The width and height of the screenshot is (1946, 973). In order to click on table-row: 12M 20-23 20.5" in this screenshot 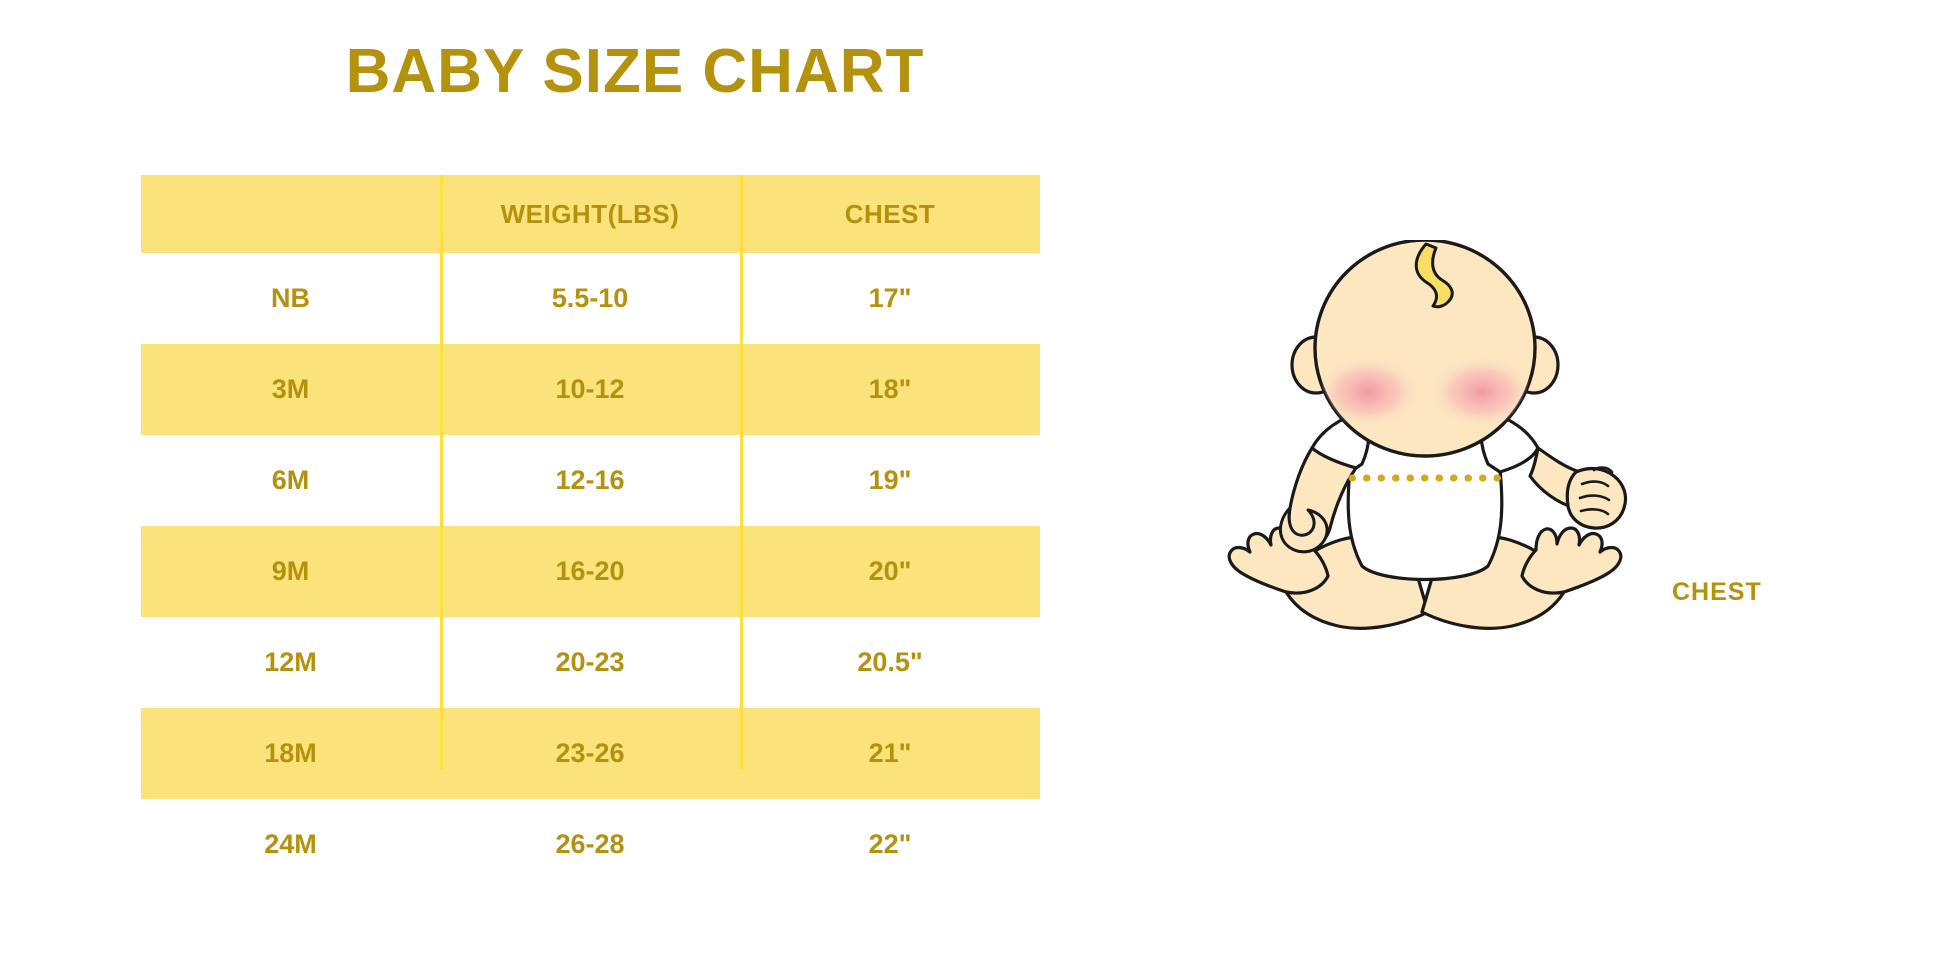, I will do `click(590, 662)`.